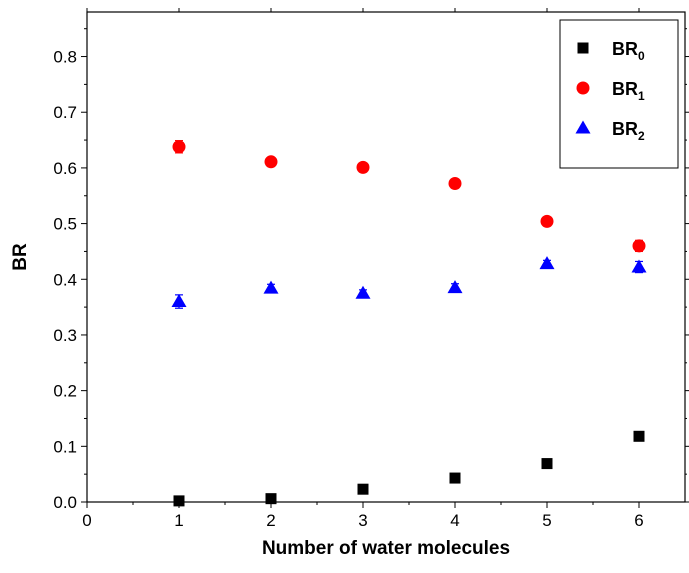 This screenshot has height=573, width=689. What do you see at coordinates (362, 520) in the screenshot?
I see `x-tick-label: 3` at bounding box center [362, 520].